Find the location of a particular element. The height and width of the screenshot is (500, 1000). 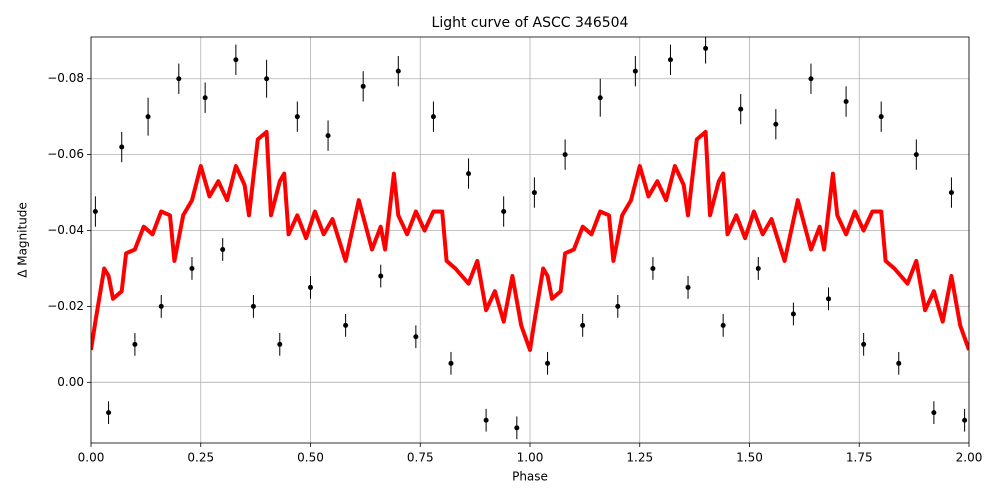

x-tick-label: 0.00 is located at coordinates (91, 458).